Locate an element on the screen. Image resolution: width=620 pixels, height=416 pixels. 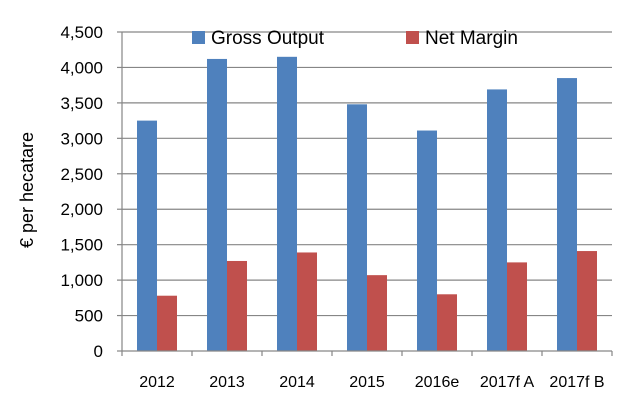
x-tick-label: 2013 is located at coordinates (227, 382).